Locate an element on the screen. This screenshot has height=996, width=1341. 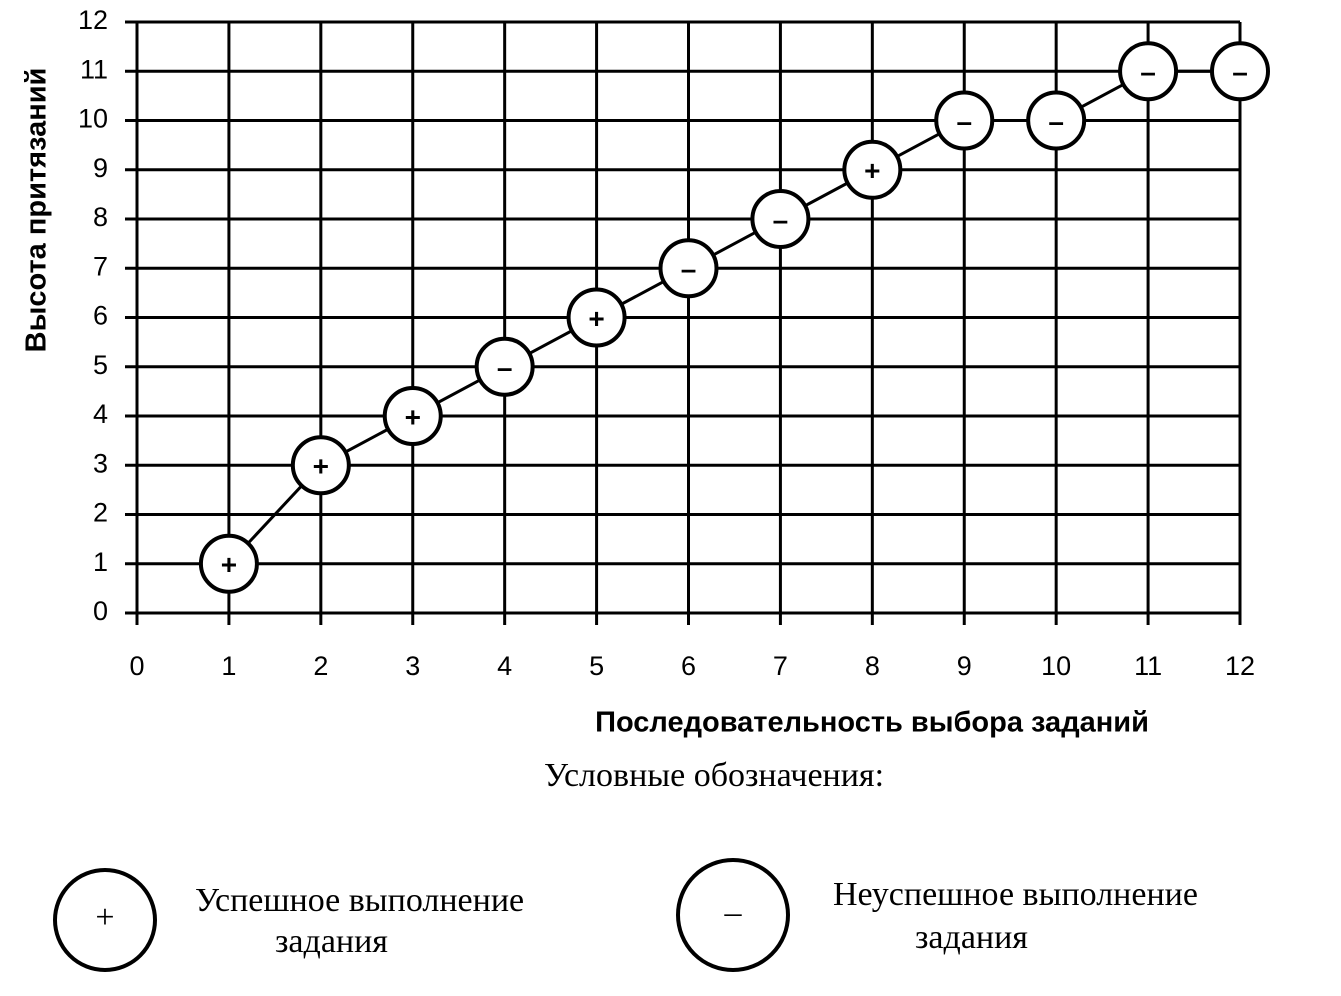
y-tick-label: 6 is located at coordinates (100, 316).